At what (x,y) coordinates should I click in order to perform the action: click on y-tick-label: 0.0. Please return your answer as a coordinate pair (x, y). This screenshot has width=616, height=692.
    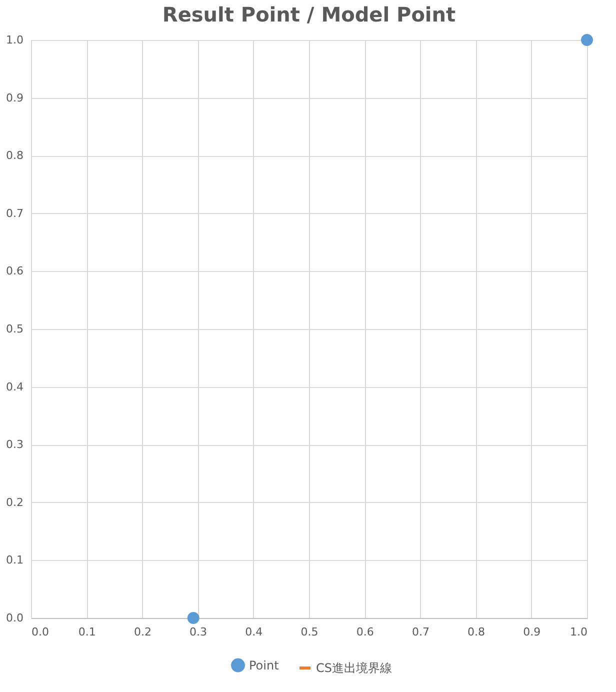
    Looking at the image, I should click on (15, 618).